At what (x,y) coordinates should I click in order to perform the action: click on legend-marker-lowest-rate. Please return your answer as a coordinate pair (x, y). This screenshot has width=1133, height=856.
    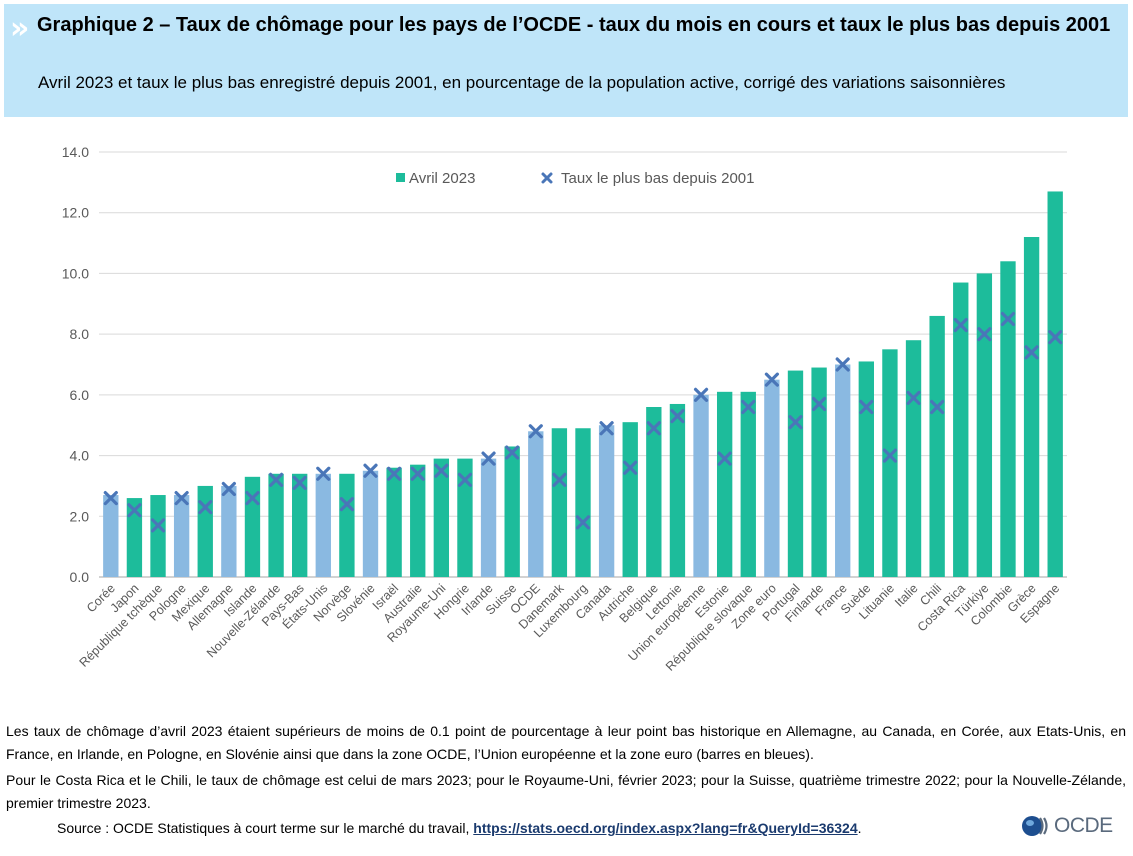
    Looking at the image, I should click on (547, 178).